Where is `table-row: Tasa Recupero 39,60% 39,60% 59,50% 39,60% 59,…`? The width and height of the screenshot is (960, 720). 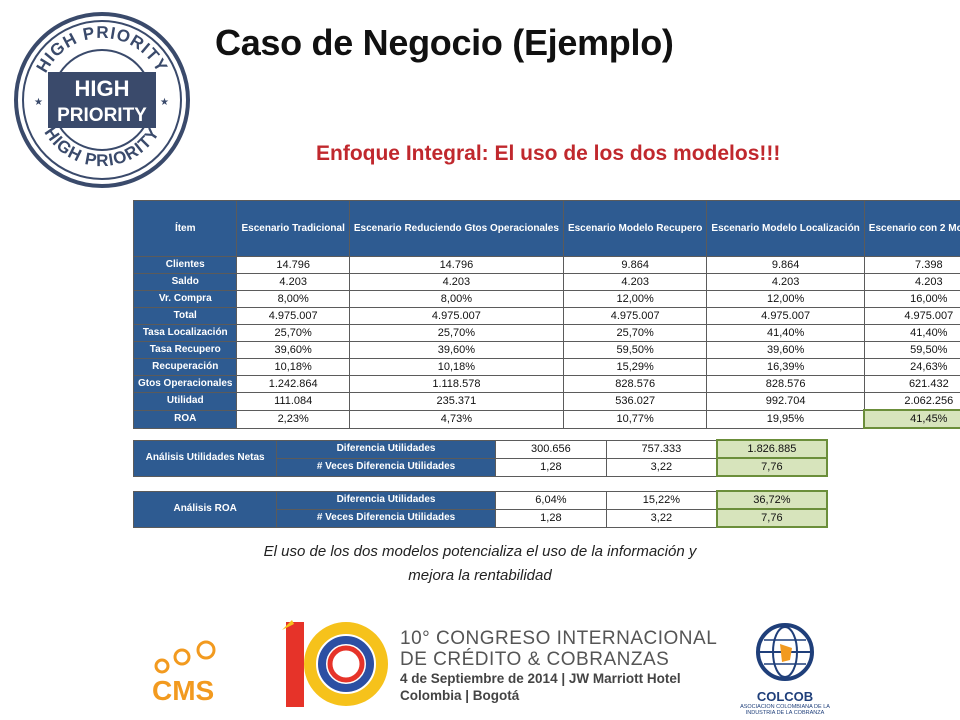
table-row: Tasa Recupero 39,60% 39,60% 59,50% 39,60% 59,… is located at coordinates (546, 350).